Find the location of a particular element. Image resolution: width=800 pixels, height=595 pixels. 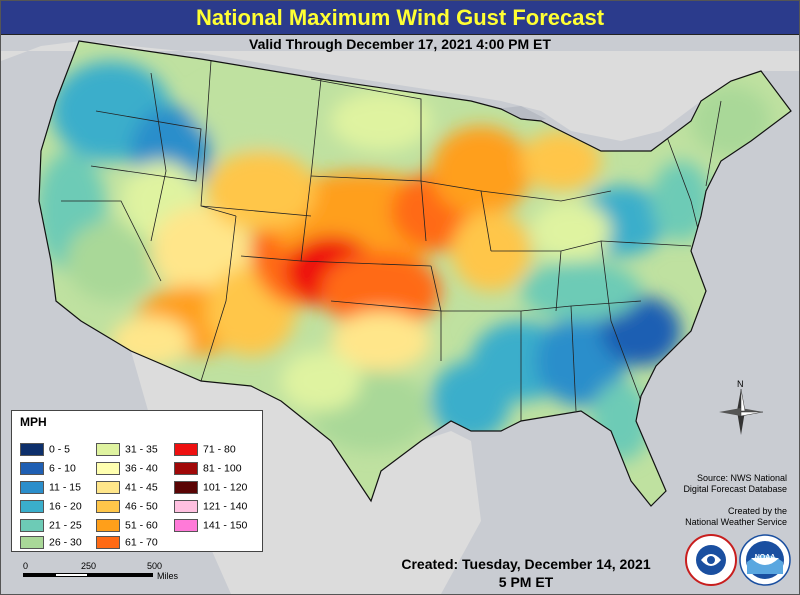

credit-line-2: National Weather Service is located at coordinates (736, 522).